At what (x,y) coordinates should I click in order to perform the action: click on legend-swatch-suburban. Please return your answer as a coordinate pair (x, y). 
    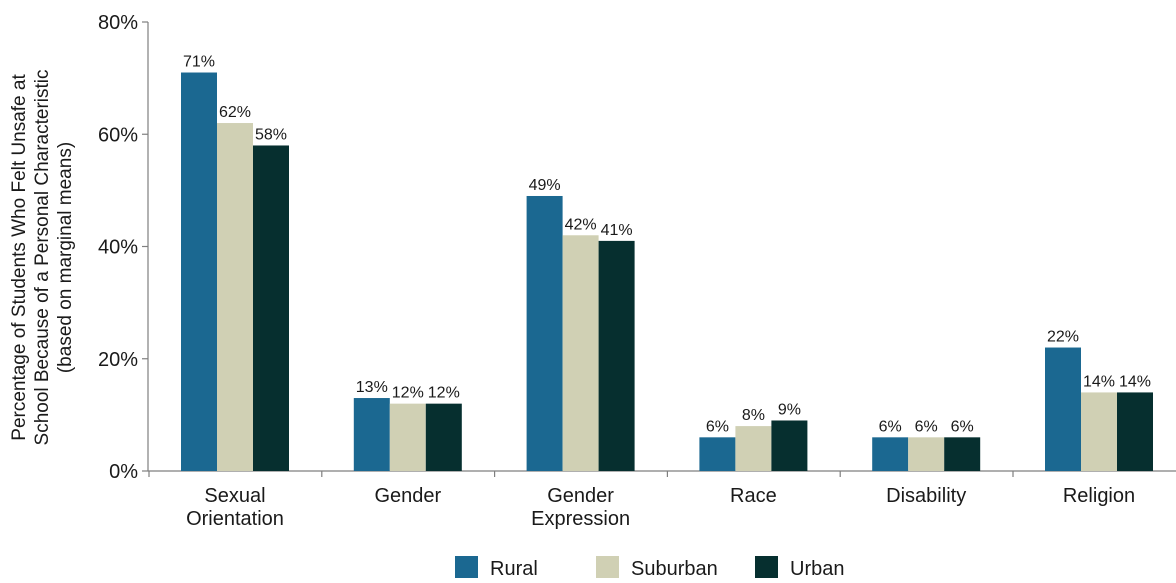
    Looking at the image, I should click on (607, 567).